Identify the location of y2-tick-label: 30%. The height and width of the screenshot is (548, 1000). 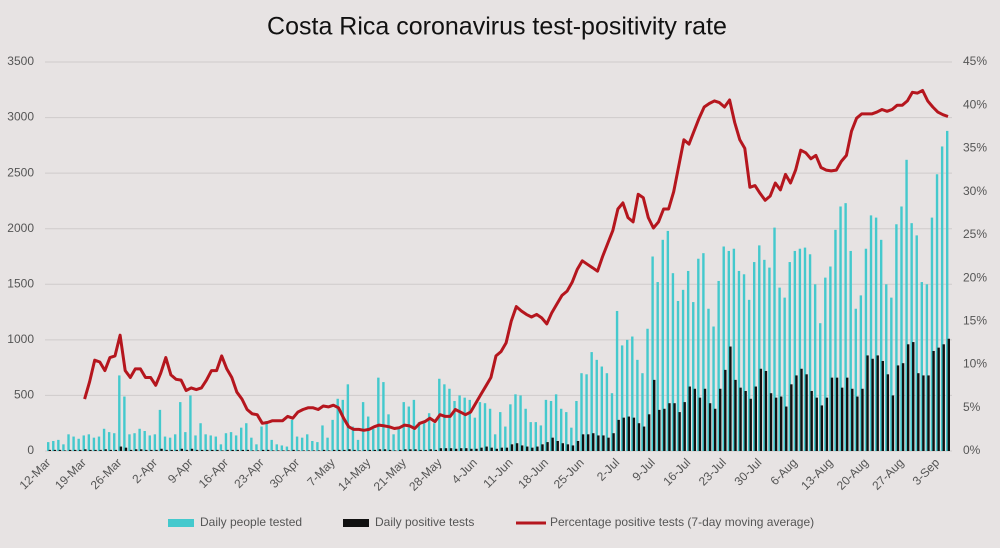
(975, 191).